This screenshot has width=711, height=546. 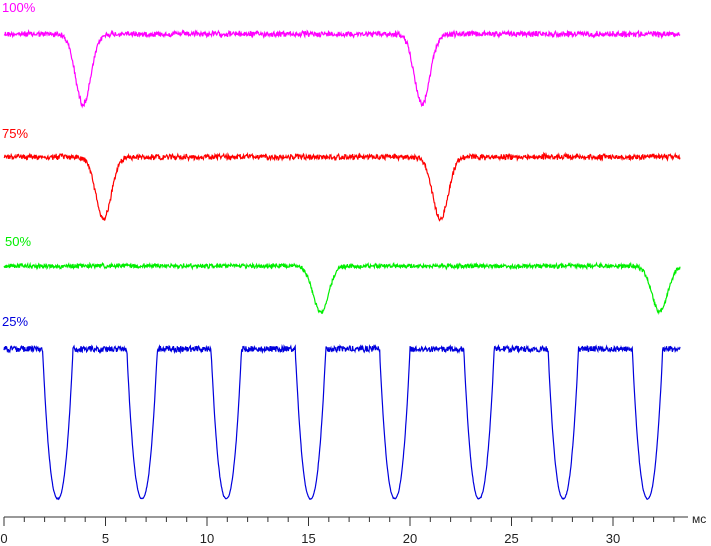 What do you see at coordinates (337, 531) in the screenshot?
I see `x-ticks: 0 5 10 15 20 25 30` at bounding box center [337, 531].